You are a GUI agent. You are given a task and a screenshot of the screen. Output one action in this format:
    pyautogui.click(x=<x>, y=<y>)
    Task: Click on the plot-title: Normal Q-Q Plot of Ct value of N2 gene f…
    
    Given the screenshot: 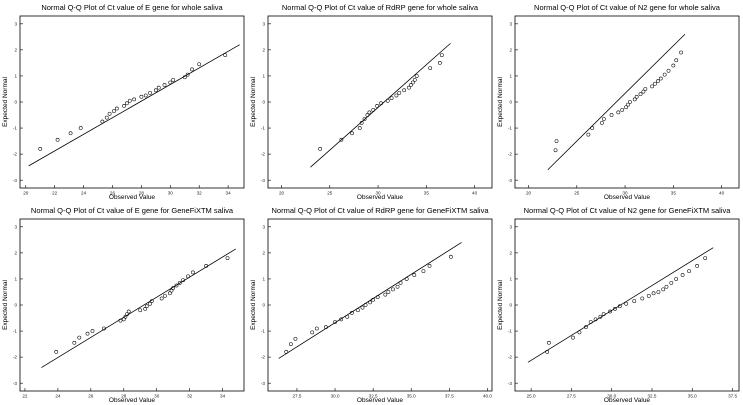 What is the action you would take?
    pyautogui.click(x=627, y=7)
    